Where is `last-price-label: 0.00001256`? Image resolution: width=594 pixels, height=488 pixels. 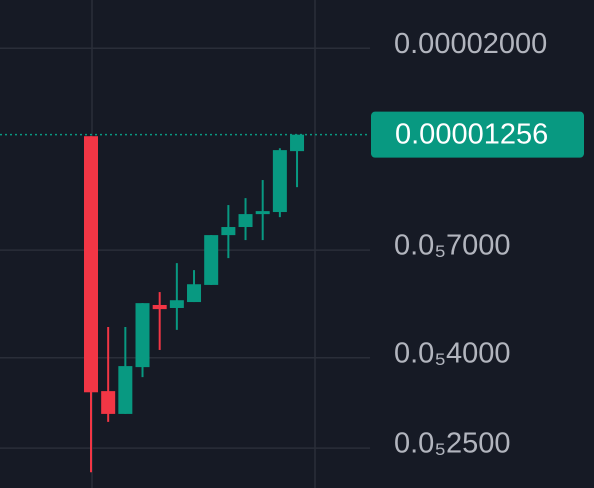 last-price-label: 0.00001256 is located at coordinates (471, 134).